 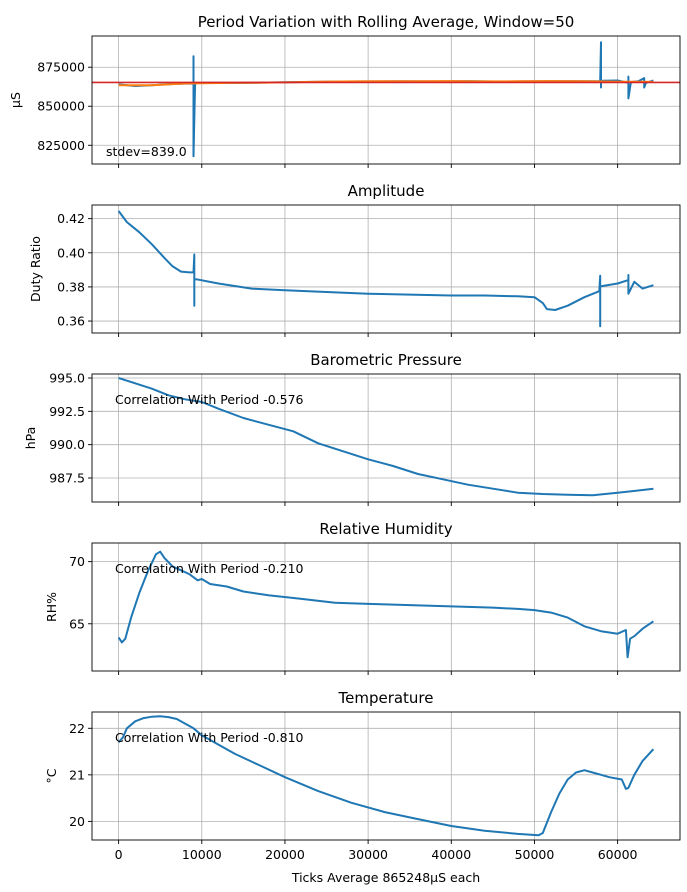 I want to click on y-tick-label: 22, so click(x=77, y=728).